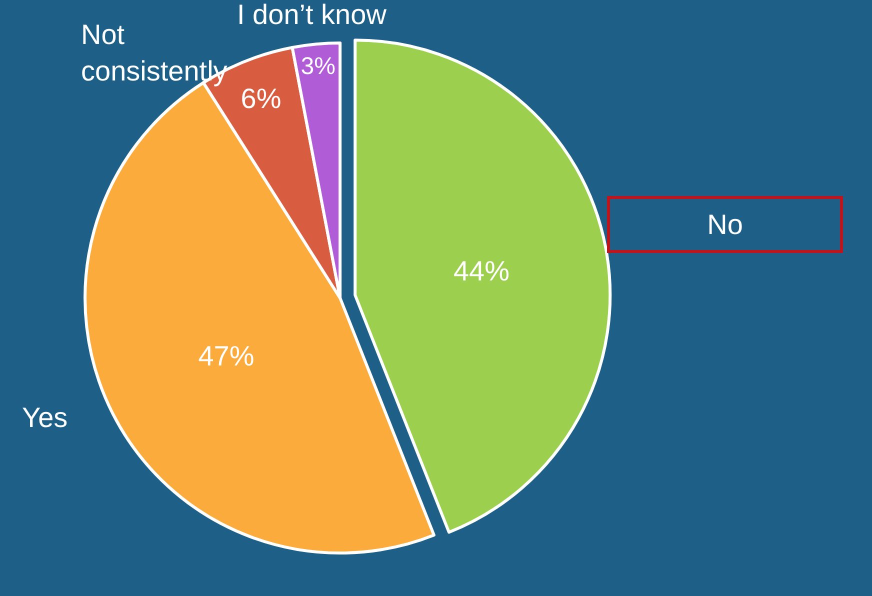  What do you see at coordinates (45, 417) in the screenshot?
I see `slice-label: Yes` at bounding box center [45, 417].